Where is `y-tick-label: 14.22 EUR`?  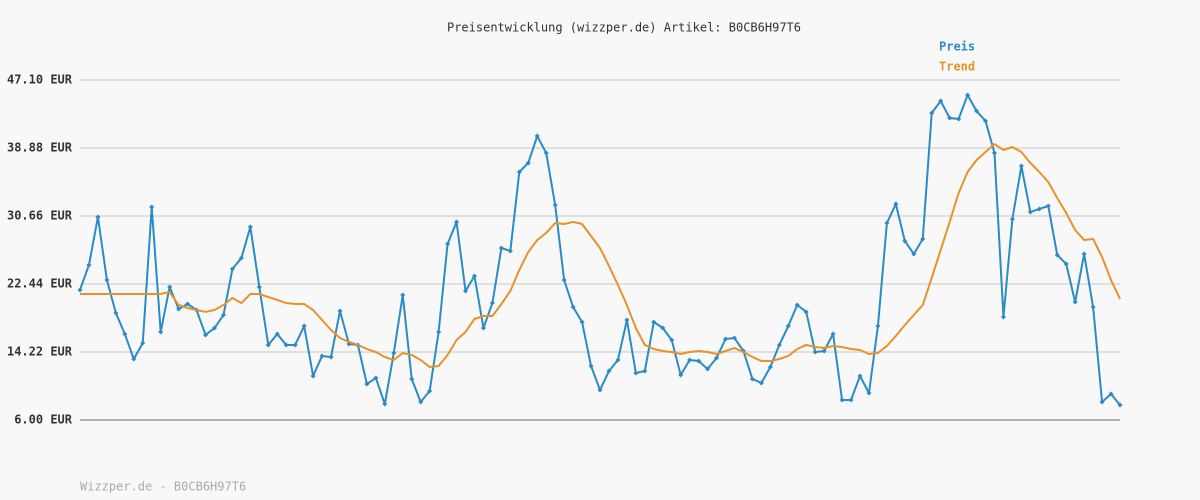 y-tick-label: 14.22 EUR is located at coordinates (40, 352).